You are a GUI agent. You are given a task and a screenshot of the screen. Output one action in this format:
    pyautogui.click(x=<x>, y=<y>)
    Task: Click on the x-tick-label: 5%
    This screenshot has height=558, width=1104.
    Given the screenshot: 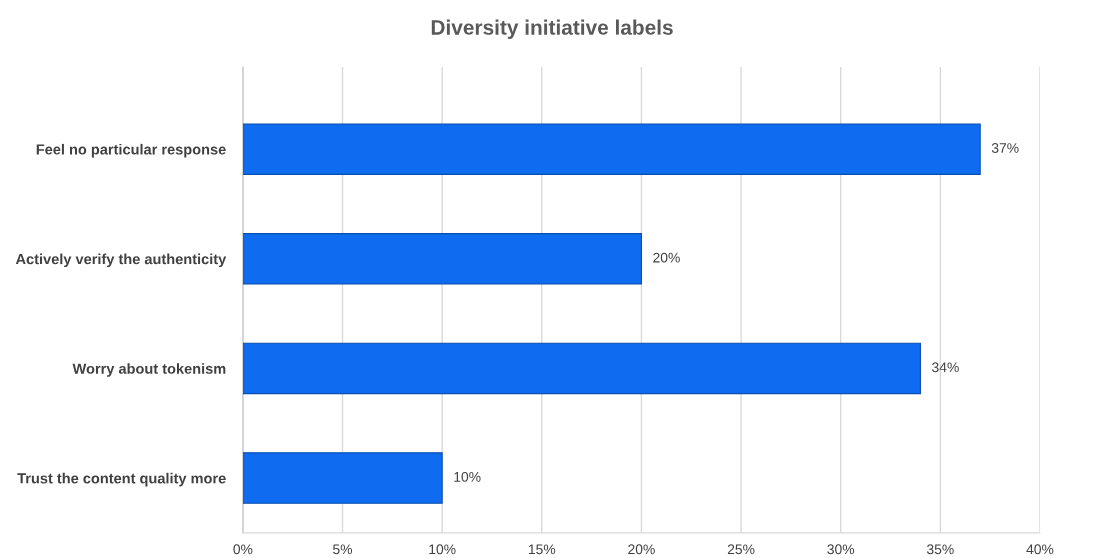 What is the action you would take?
    pyautogui.click(x=343, y=549)
    